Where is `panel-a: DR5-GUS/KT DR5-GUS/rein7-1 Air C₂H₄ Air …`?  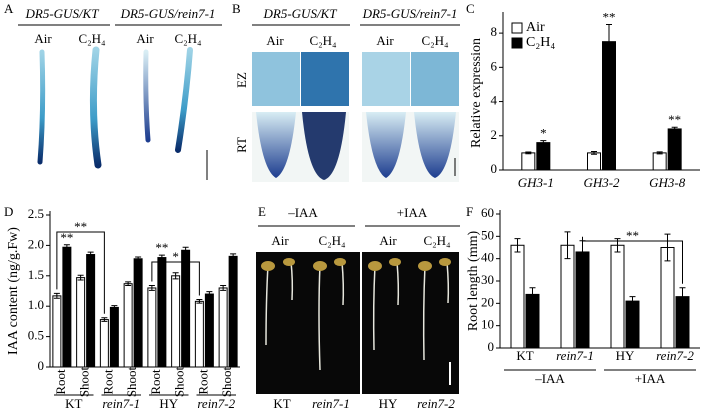
panel-a: DR5-GUS/KT DR5-GUS/rein7-1 Air C₂H₄ Air … is located at coordinates (120, 93).